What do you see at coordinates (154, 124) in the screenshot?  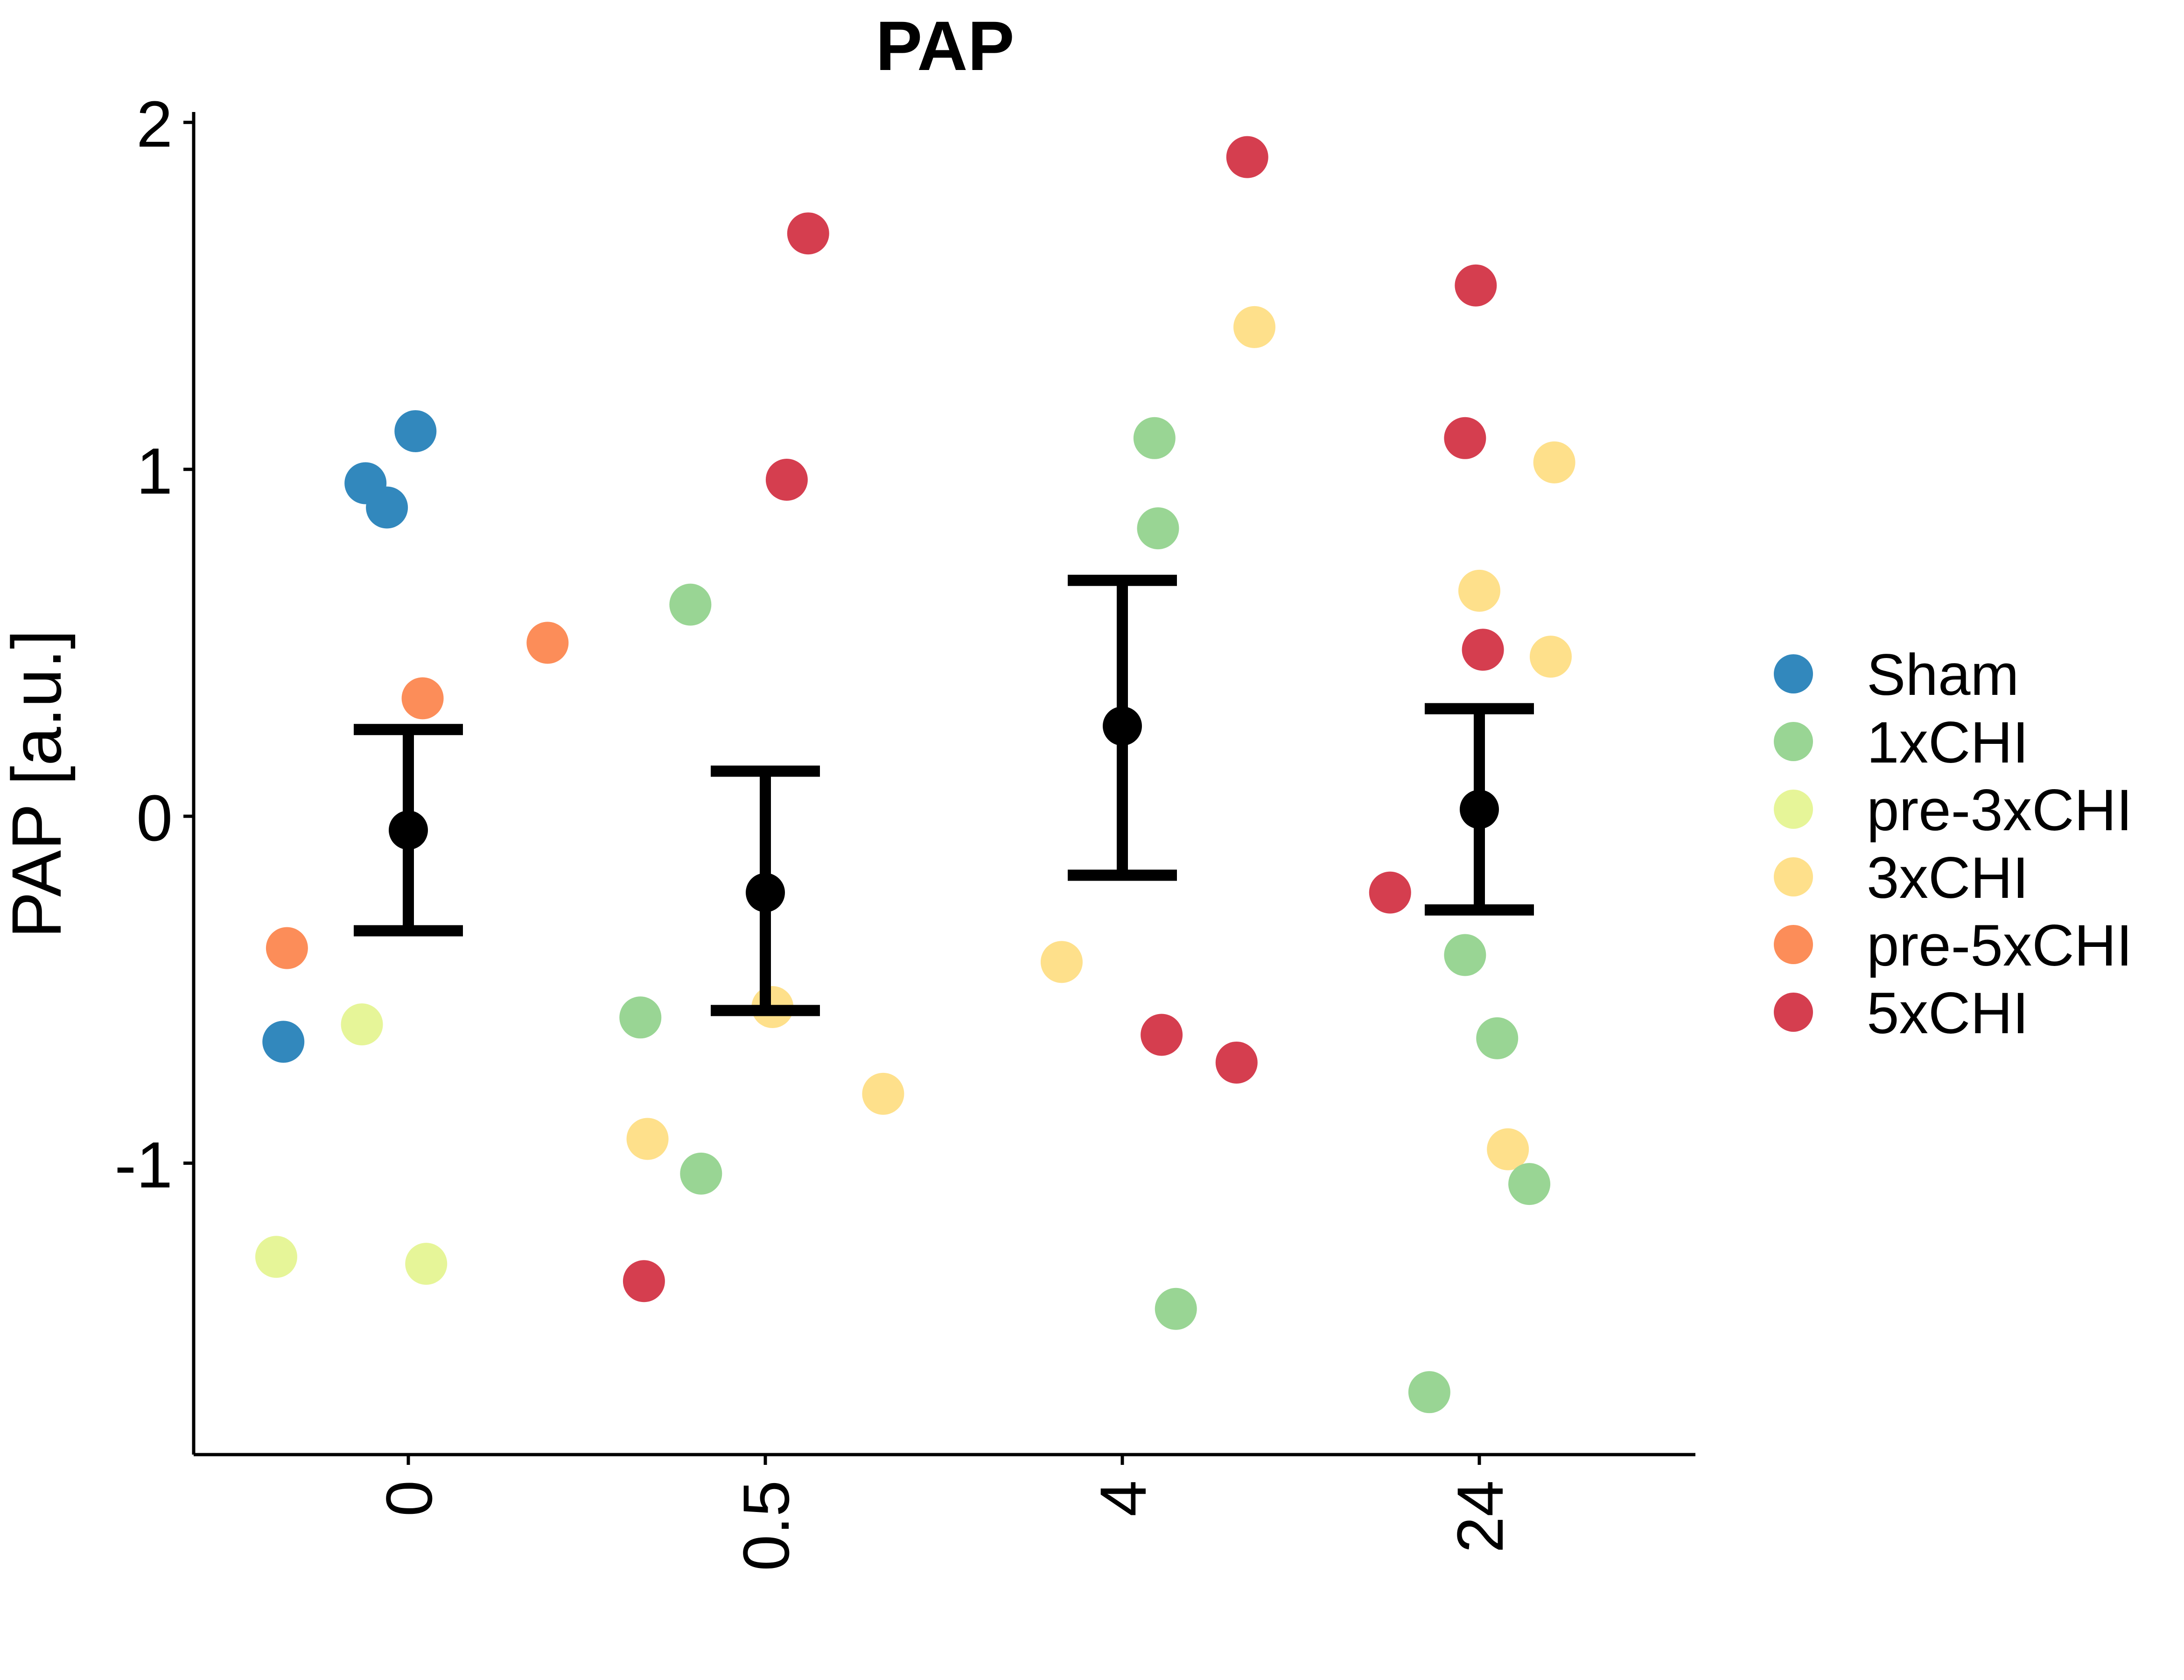 I see `y-tick-label: 2` at bounding box center [154, 124].